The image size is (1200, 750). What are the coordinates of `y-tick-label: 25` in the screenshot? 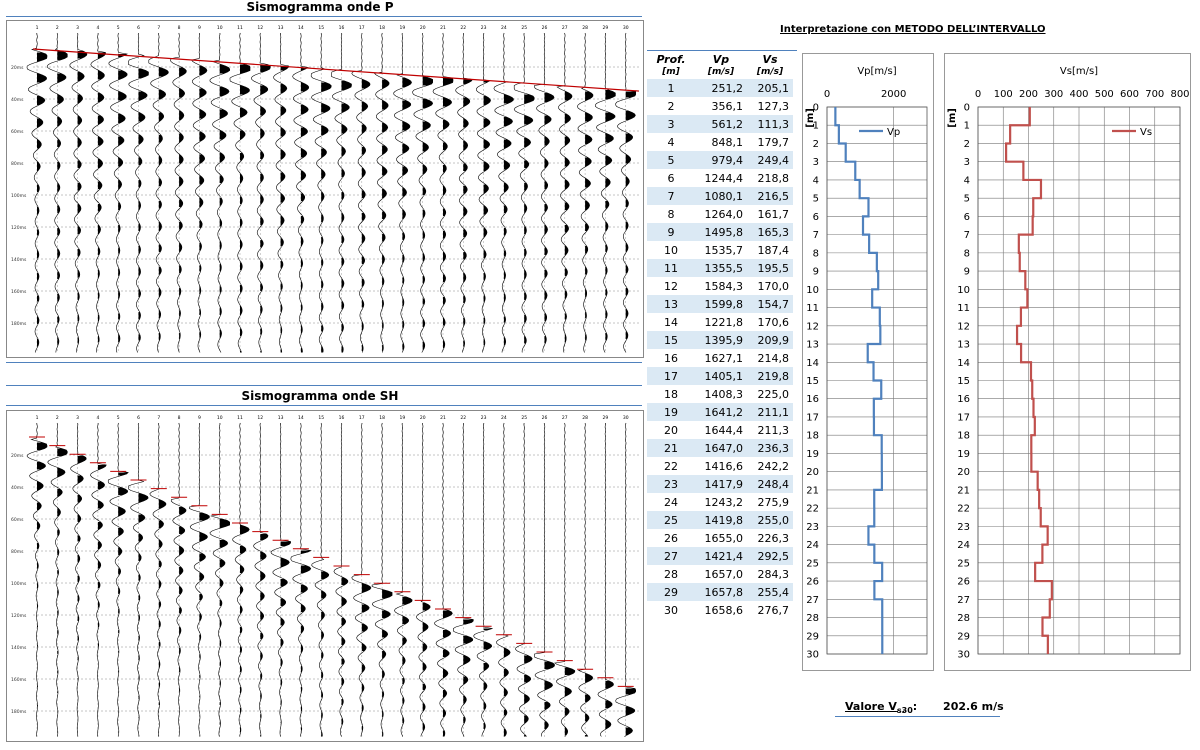 It's located at (963, 563).